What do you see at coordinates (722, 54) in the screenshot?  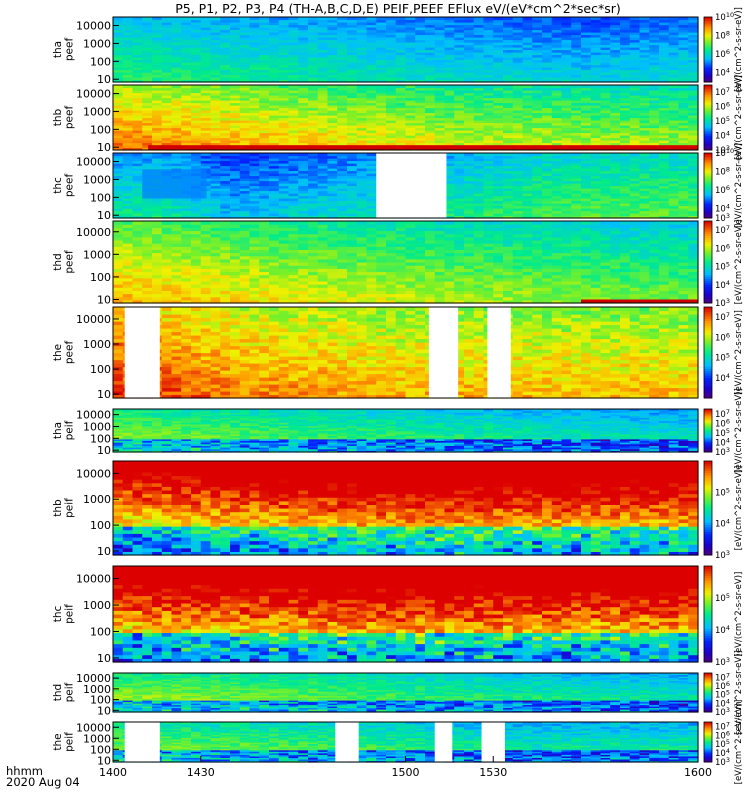 I see `colorbar-tick-label: 106` at bounding box center [722, 54].